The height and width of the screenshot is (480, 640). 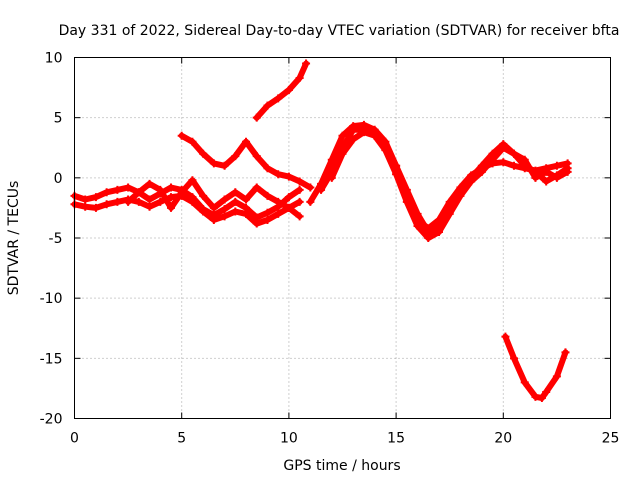 I want to click on series-track-h, so click(x=449, y=182).